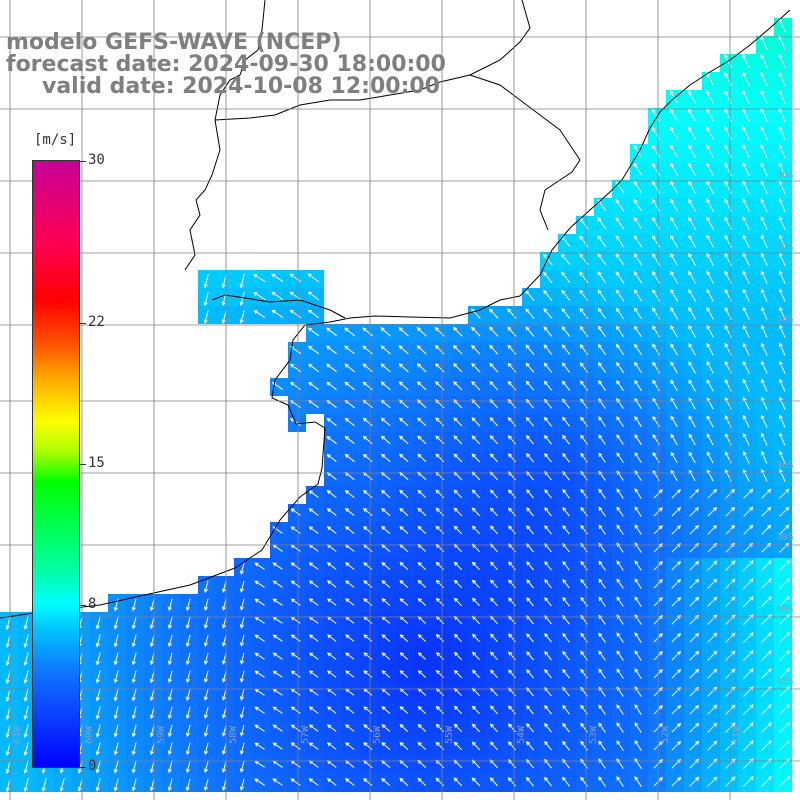  Describe the element at coordinates (785, 537) in the screenshot. I see `latitude-label: 38S` at that location.